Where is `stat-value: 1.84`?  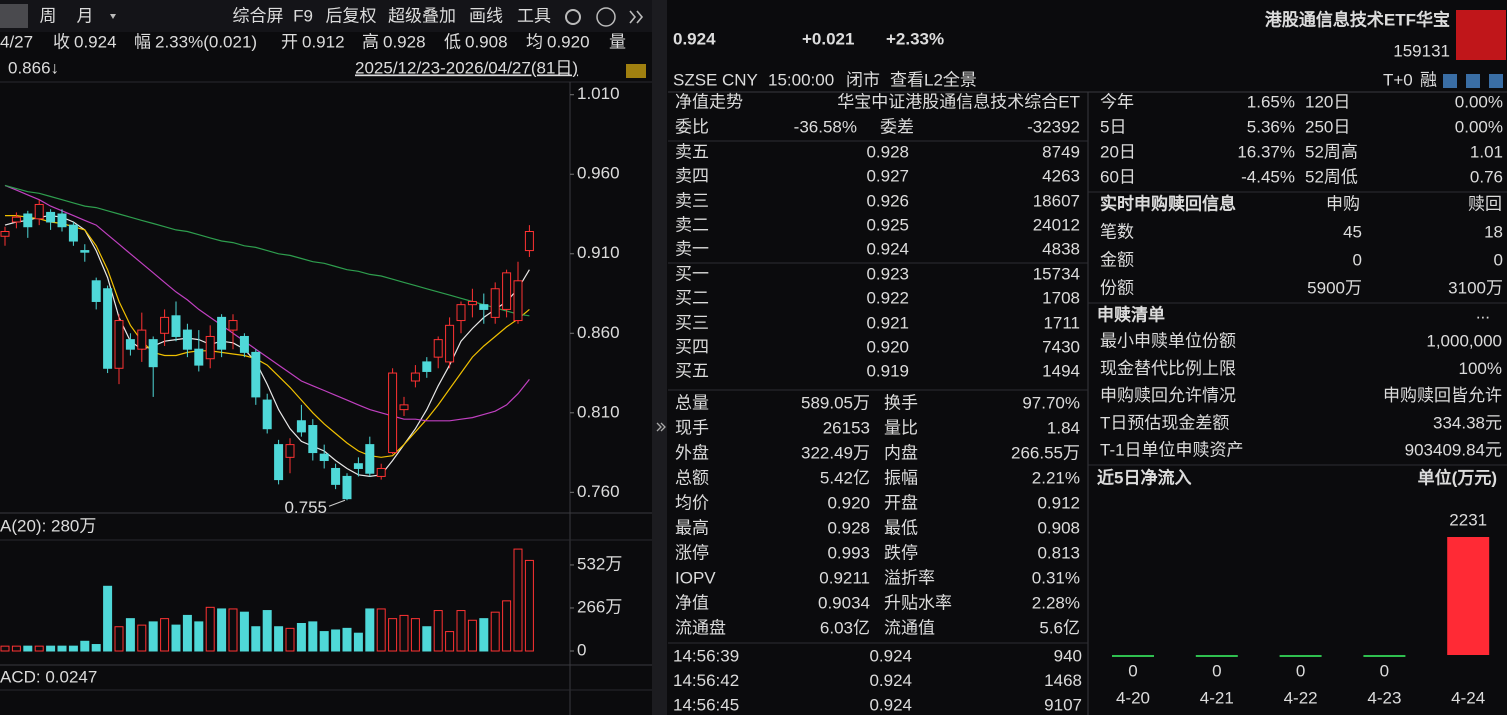
stat-value: 1.84 is located at coordinates (1063, 427).